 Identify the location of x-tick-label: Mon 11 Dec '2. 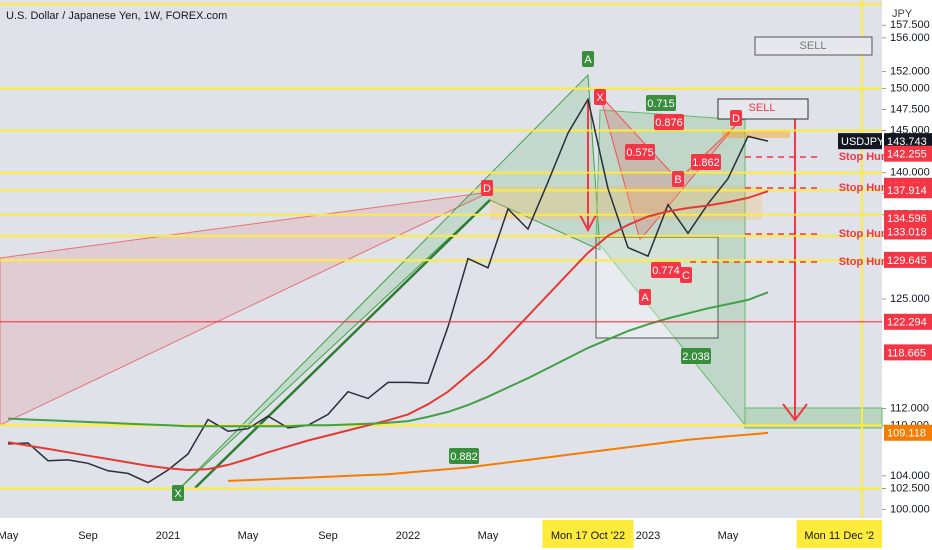
(839, 536).